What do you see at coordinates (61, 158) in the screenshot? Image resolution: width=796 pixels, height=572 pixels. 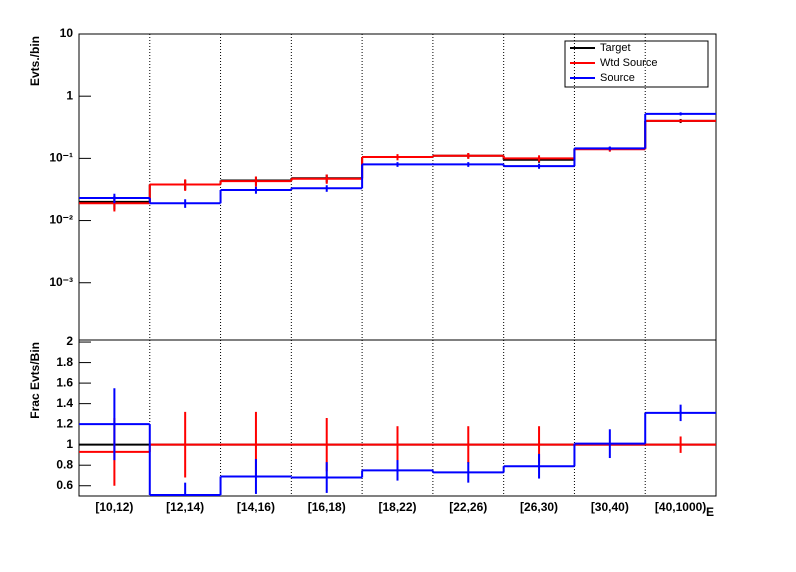 I see `y-tick-label: 10⁻¹` at bounding box center [61, 158].